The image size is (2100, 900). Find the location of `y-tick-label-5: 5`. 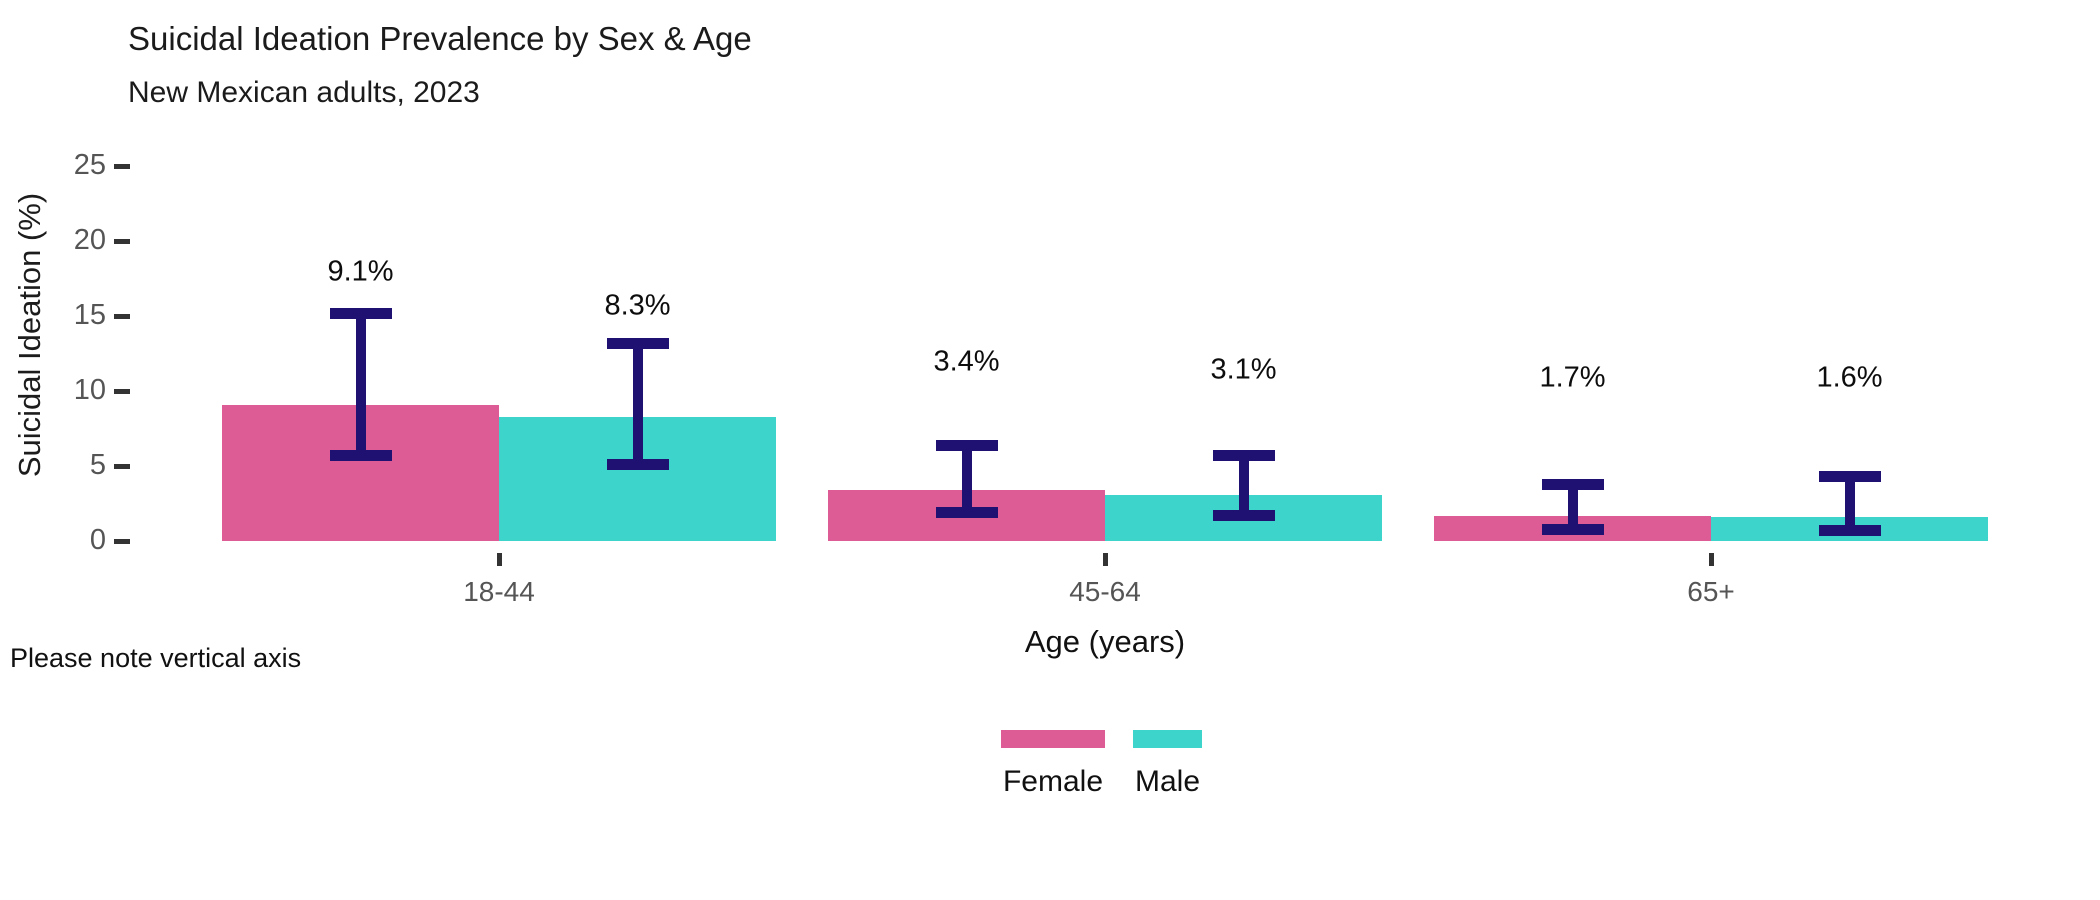

y-tick-label-5: 5 is located at coordinates (97, 465).